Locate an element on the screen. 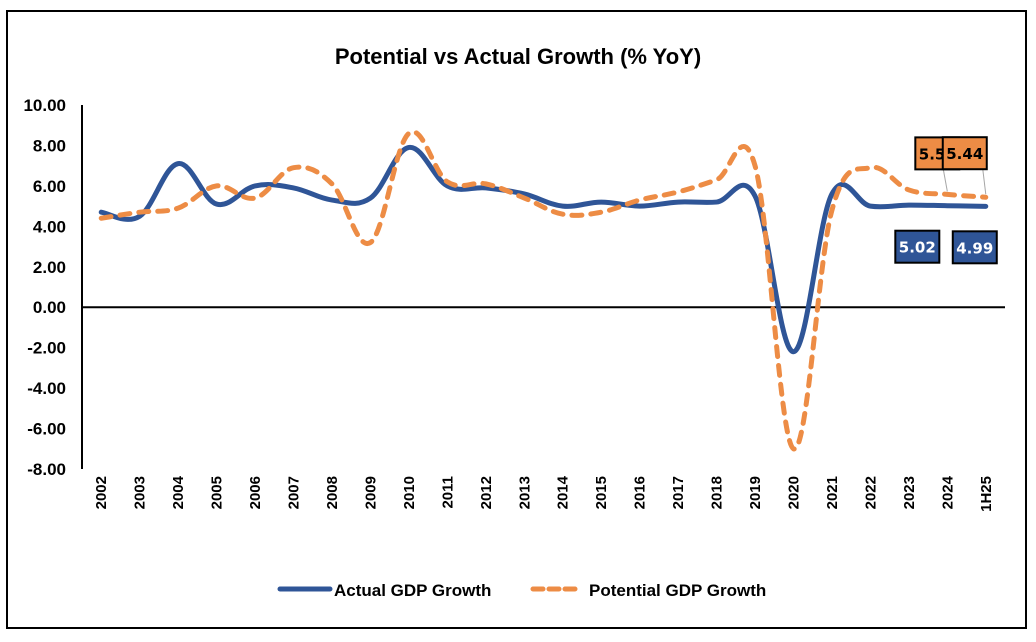  legend-label-potential: Potential GDP Growth is located at coordinates (677, 590).